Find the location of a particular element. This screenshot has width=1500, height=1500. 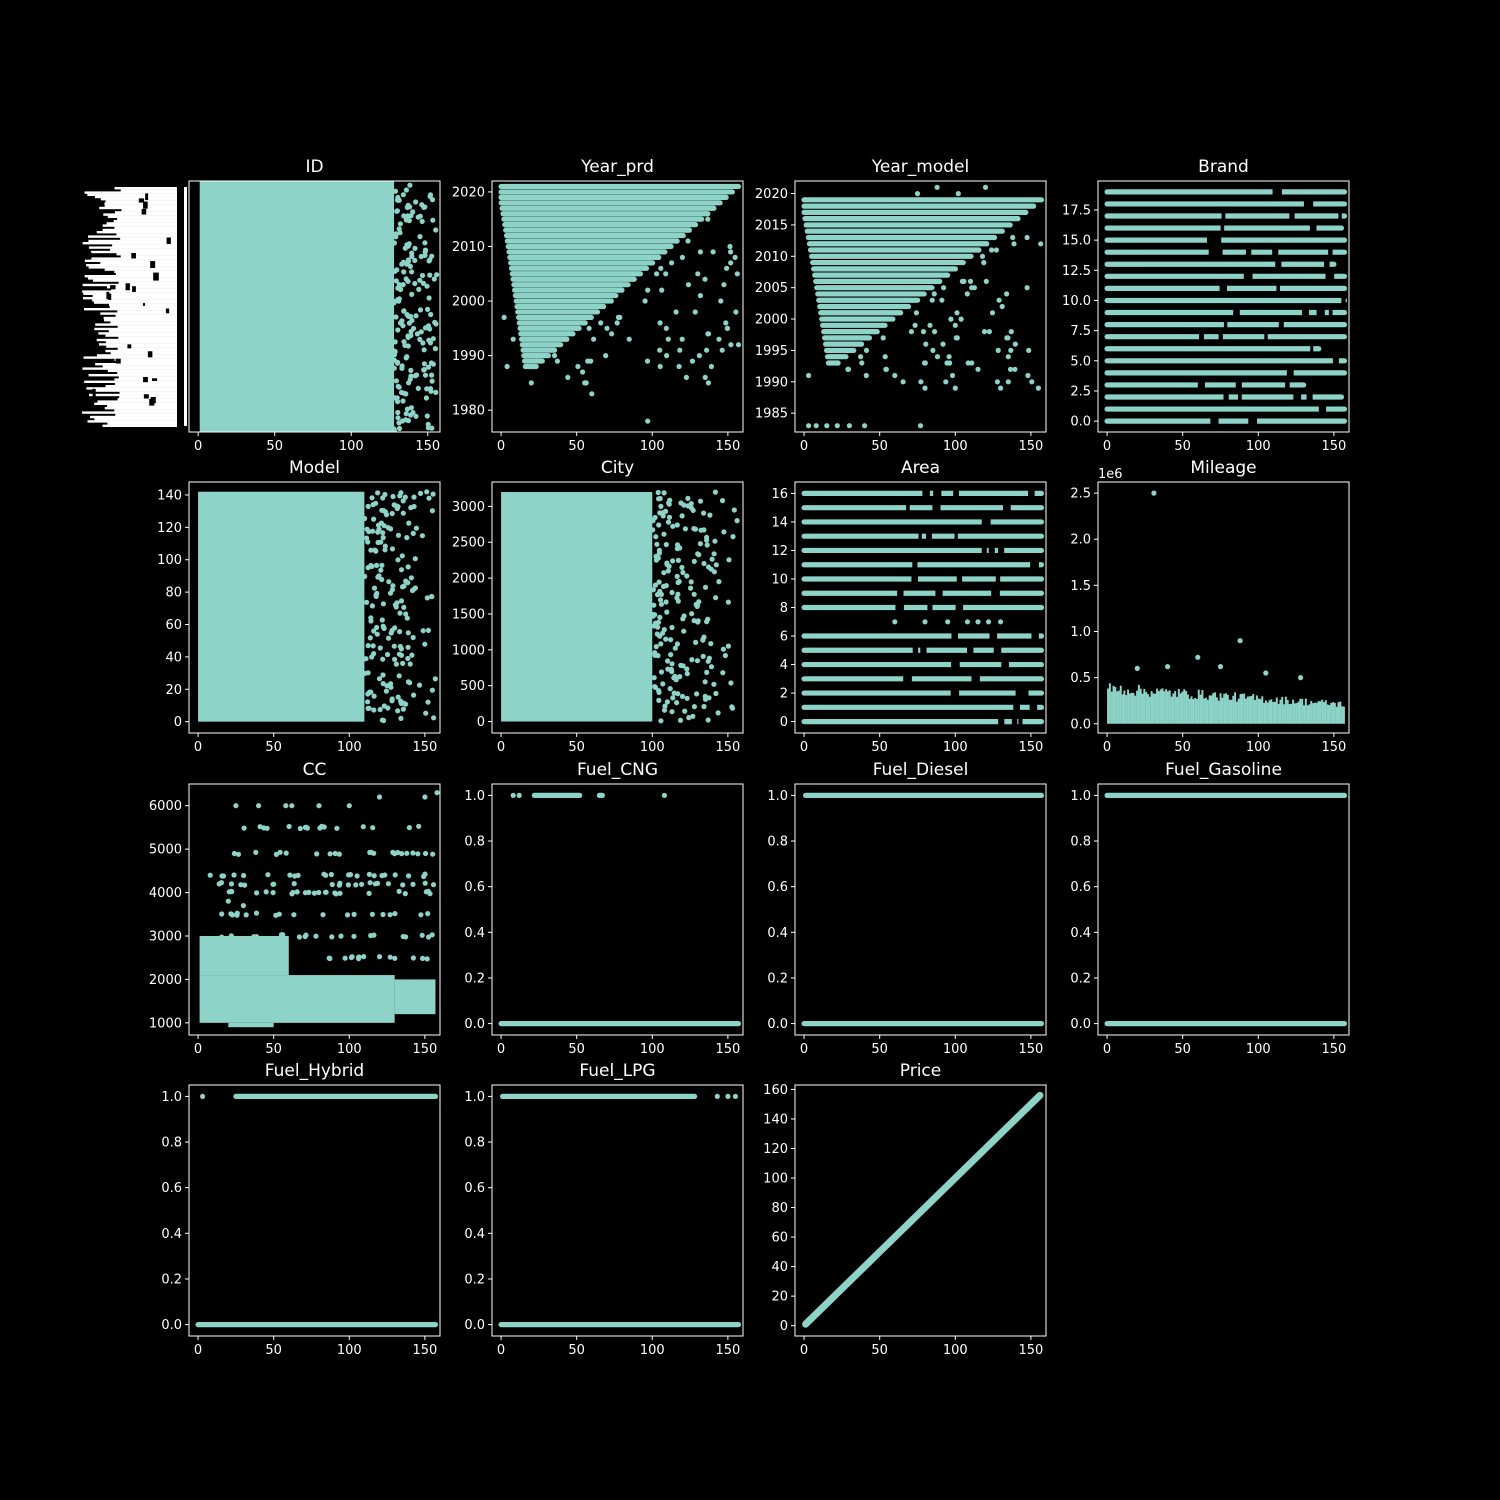

x-tick-label: 50 is located at coordinates (576, 1350).